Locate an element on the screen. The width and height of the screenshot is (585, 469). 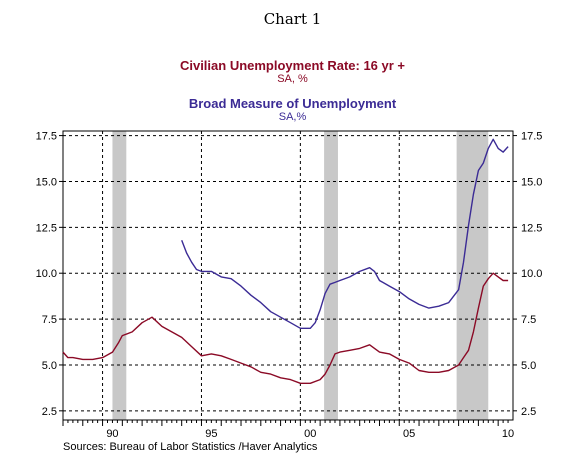
x-tick-label: 90 is located at coordinates (112, 434).